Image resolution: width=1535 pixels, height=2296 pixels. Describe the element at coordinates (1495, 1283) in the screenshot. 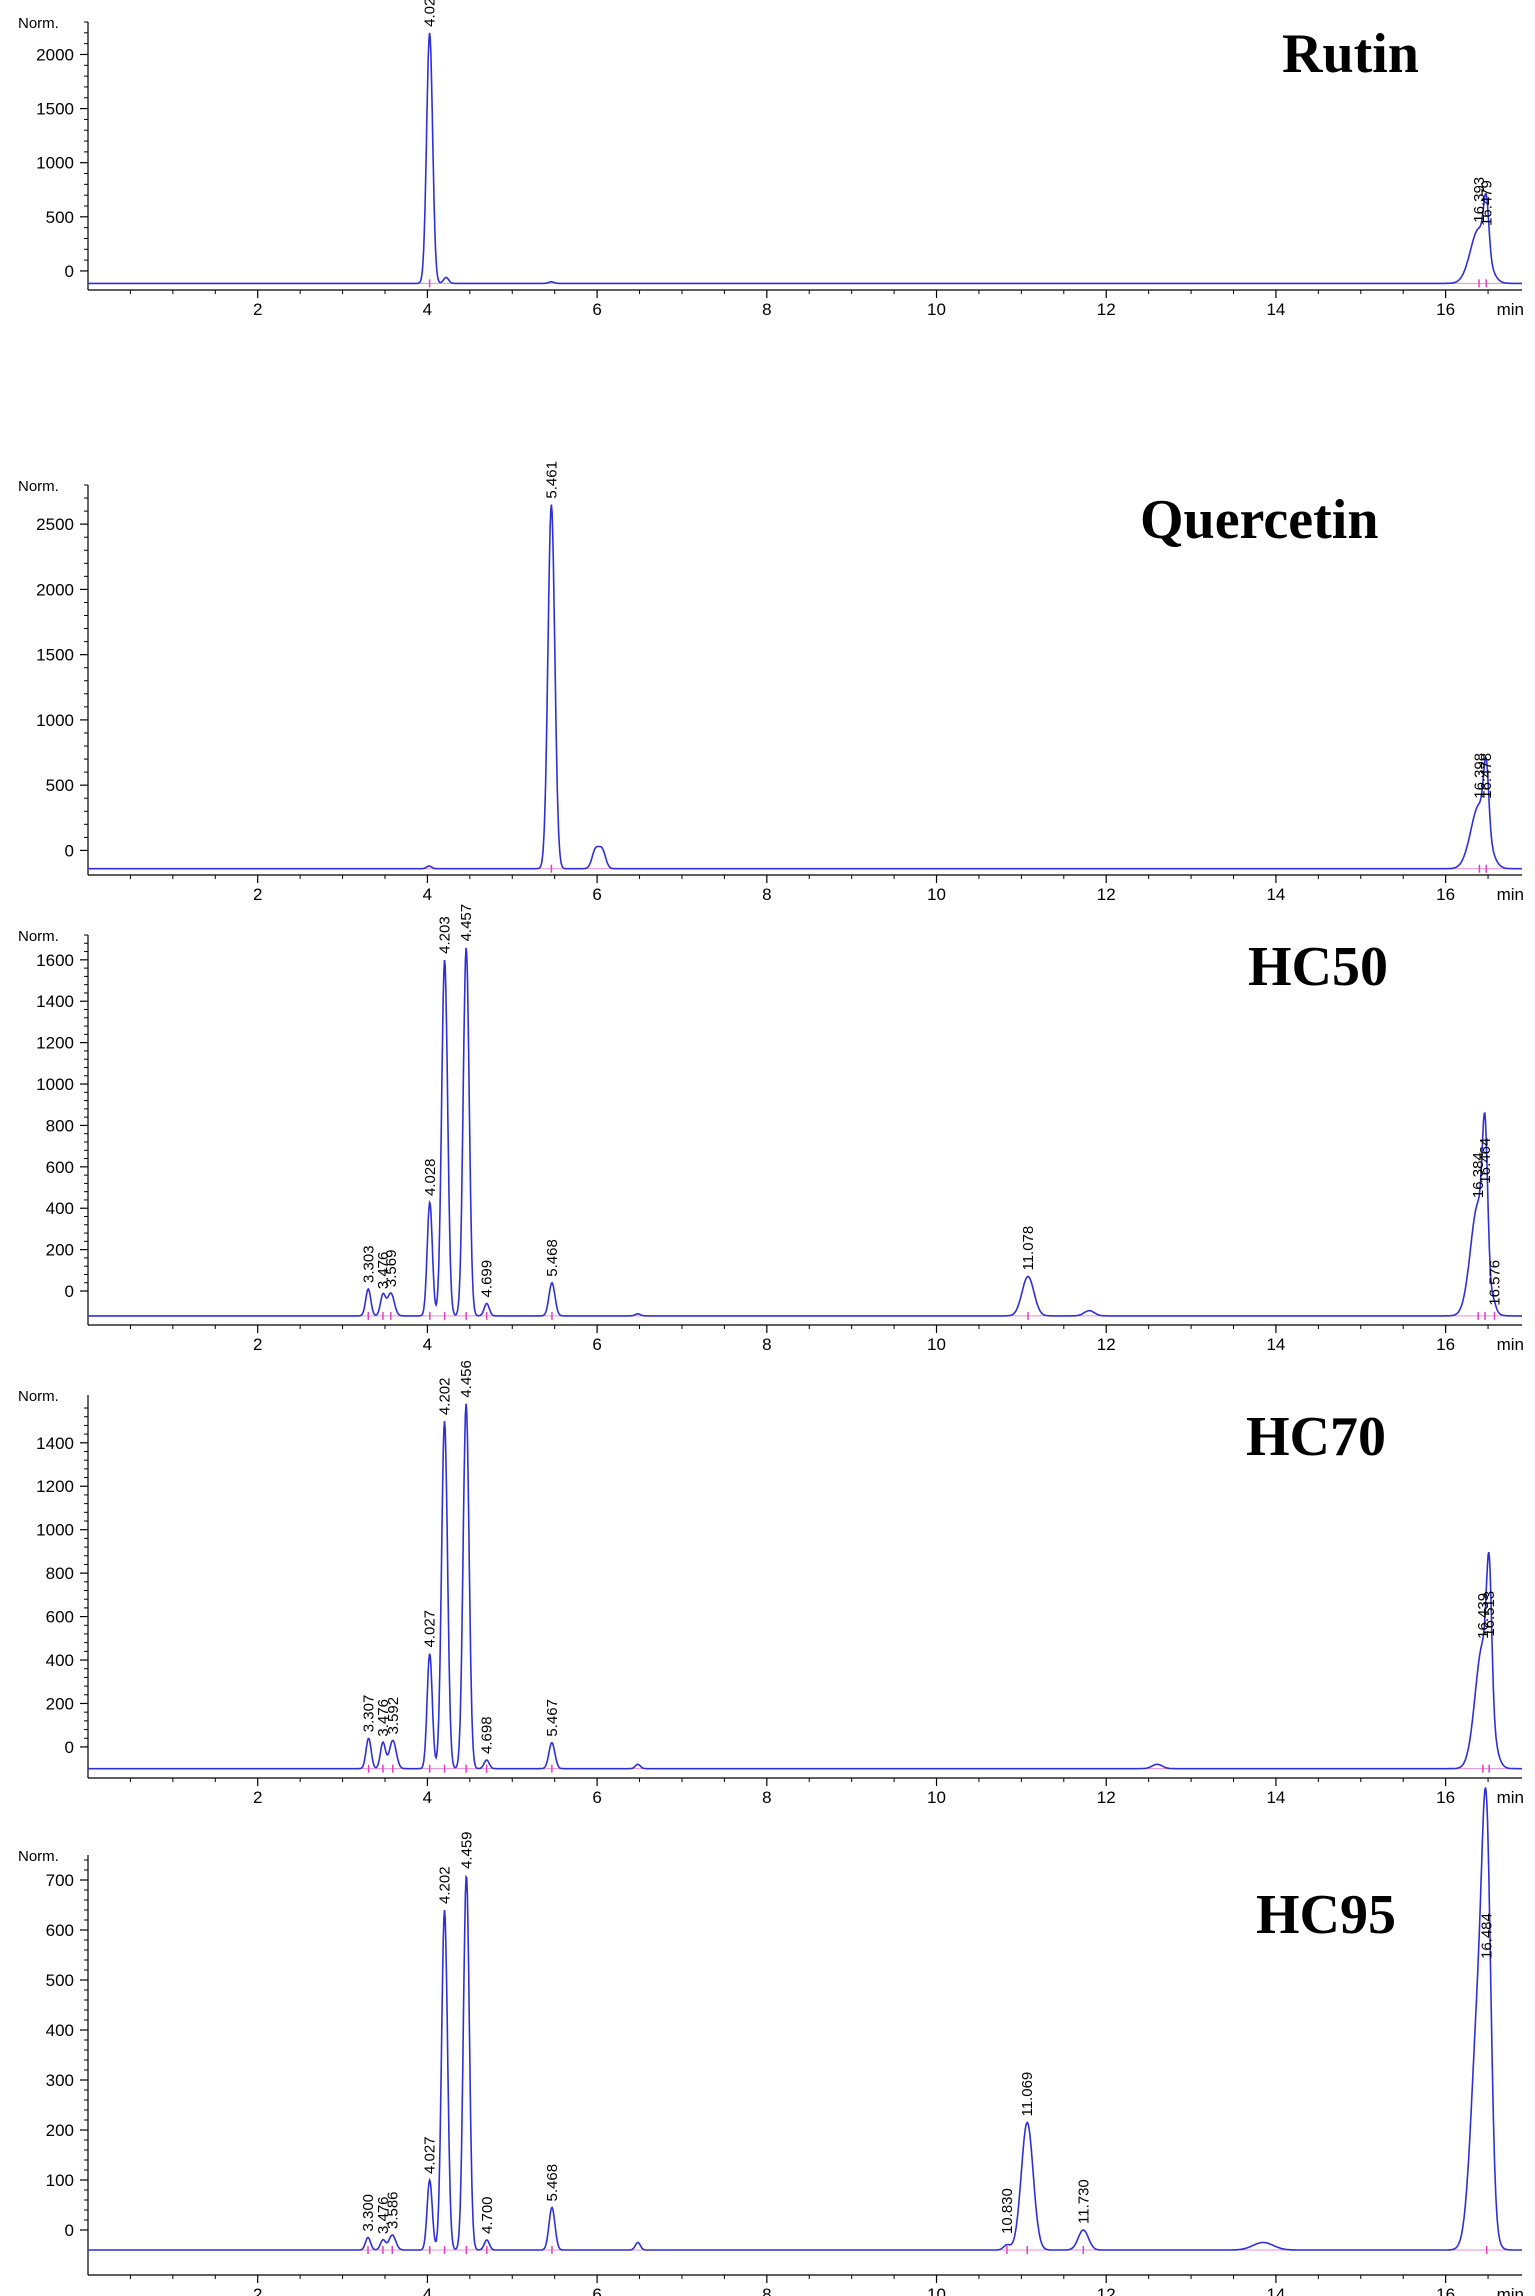

I see `peak-label: 16.576` at that location.